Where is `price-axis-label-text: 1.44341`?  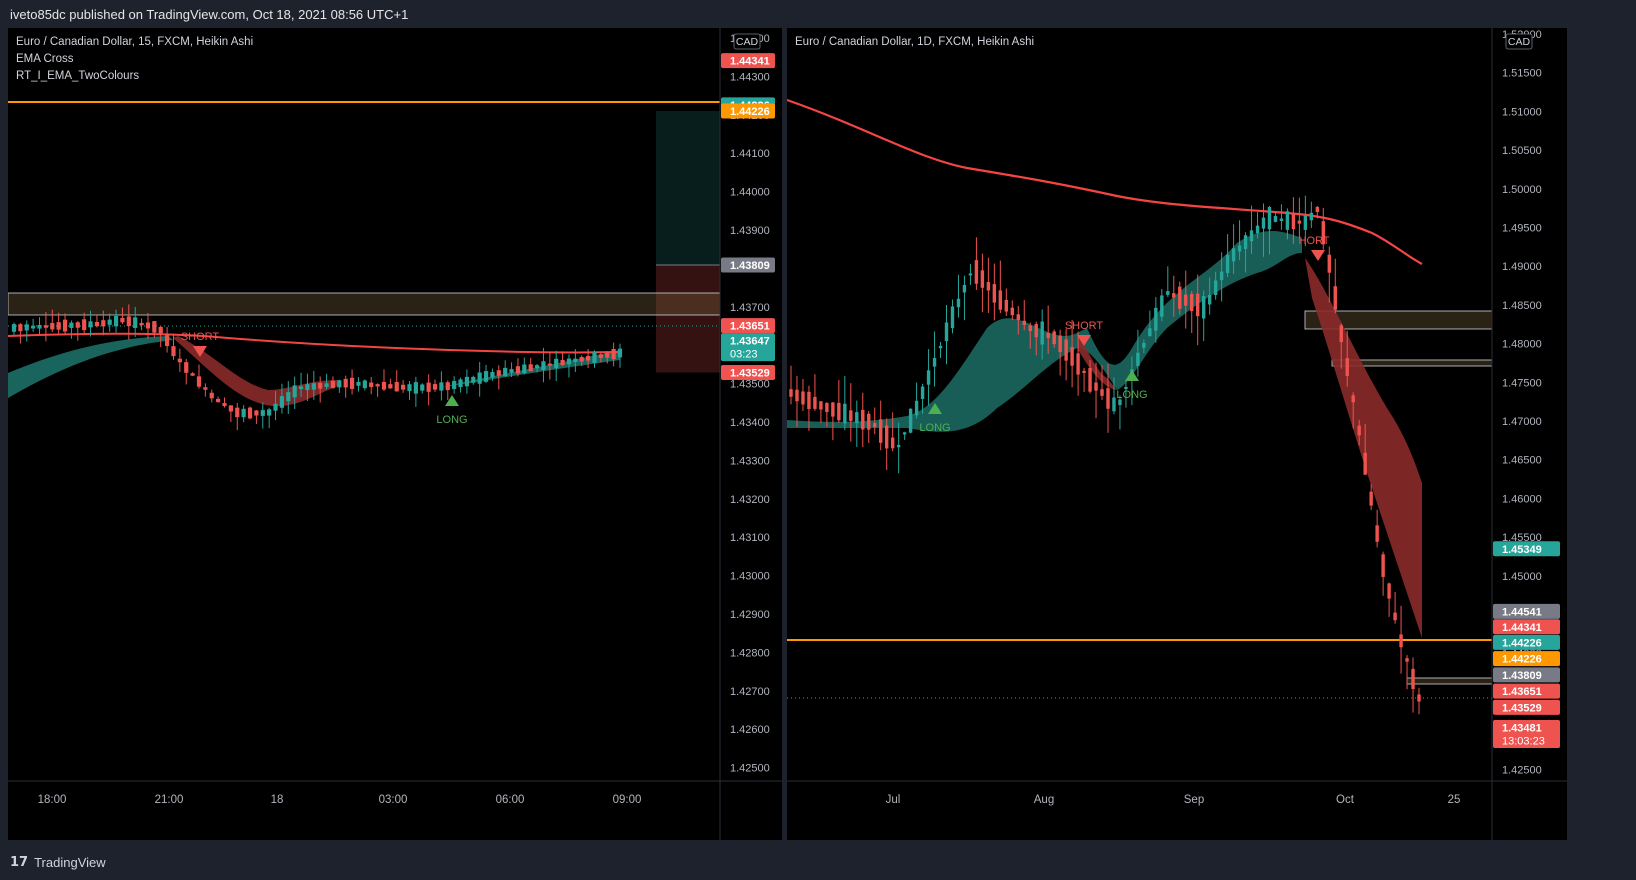 price-axis-label-text: 1.44341 is located at coordinates (750, 62).